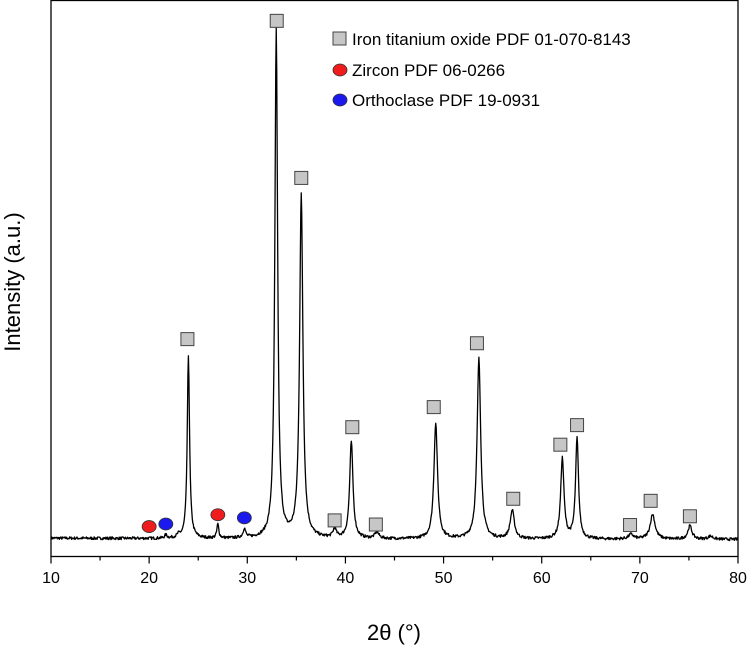 The width and height of the screenshot is (750, 647). Describe the element at coordinates (491, 39) in the screenshot. I see `legend-label-iron-titanium-oxide: Iron titanium oxide PDF 01-070-8143` at that location.